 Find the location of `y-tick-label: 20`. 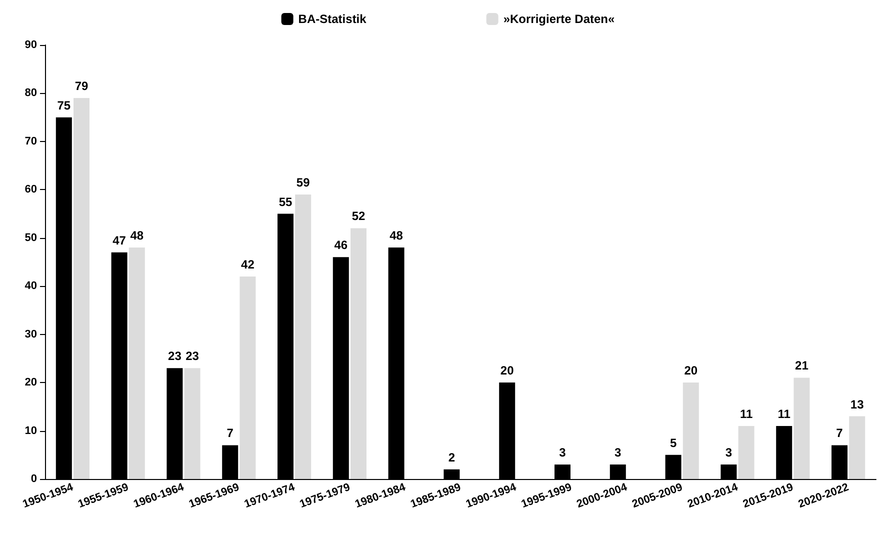

y-tick-label: 20 is located at coordinates (30, 382).